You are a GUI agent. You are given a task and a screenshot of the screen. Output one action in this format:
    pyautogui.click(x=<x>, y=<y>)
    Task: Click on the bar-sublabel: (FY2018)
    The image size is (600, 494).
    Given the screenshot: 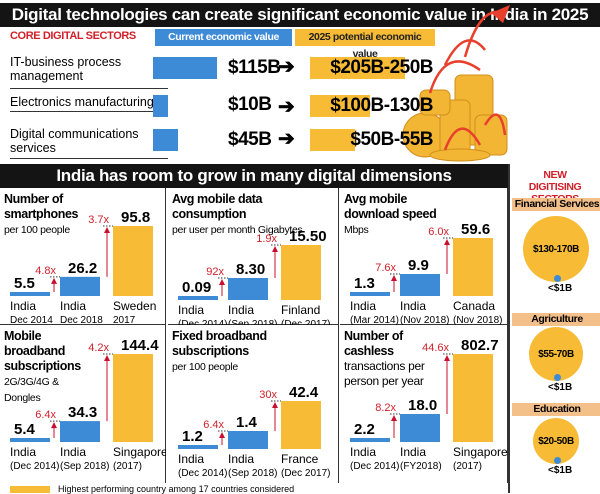 What is the action you would take?
    pyautogui.click(x=421, y=466)
    